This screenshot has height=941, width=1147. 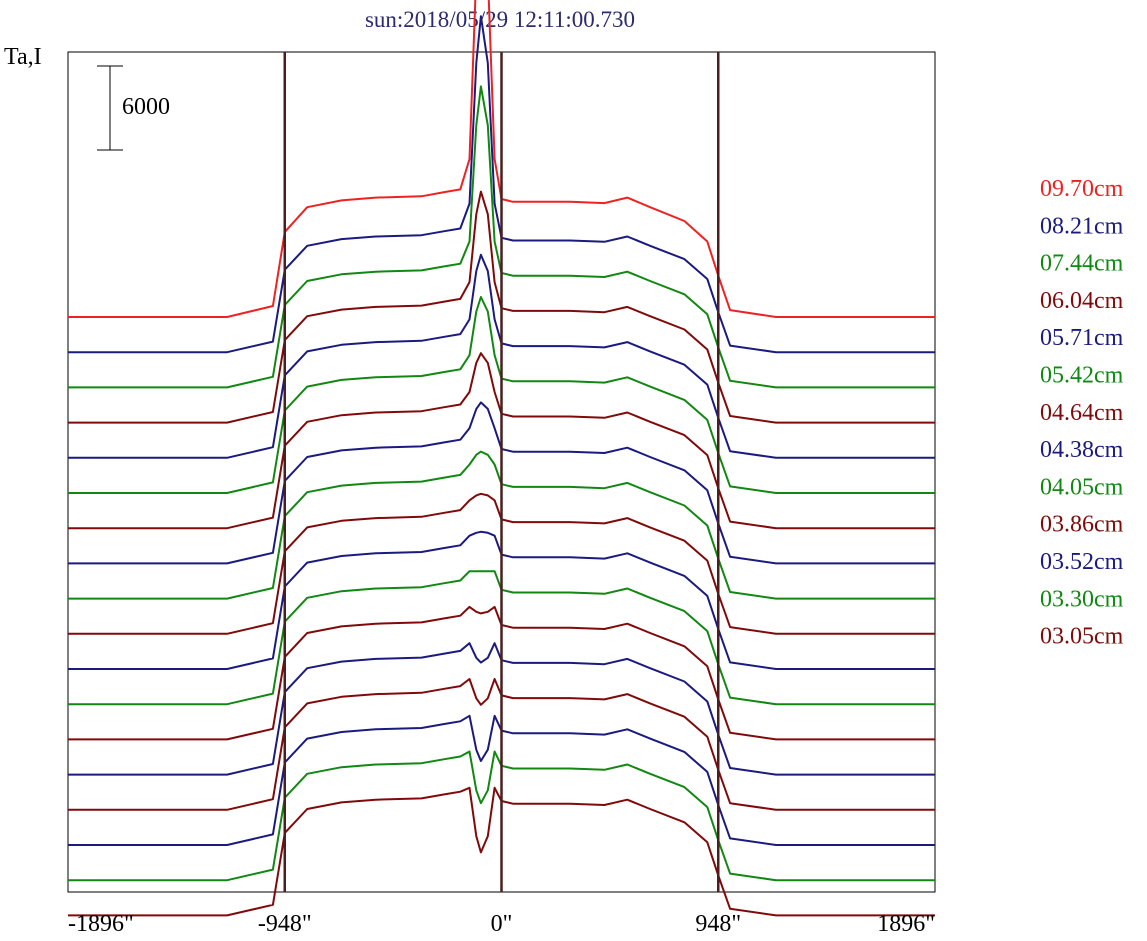 I want to click on legend-entry: 04.05cm, so click(x=1082, y=487).